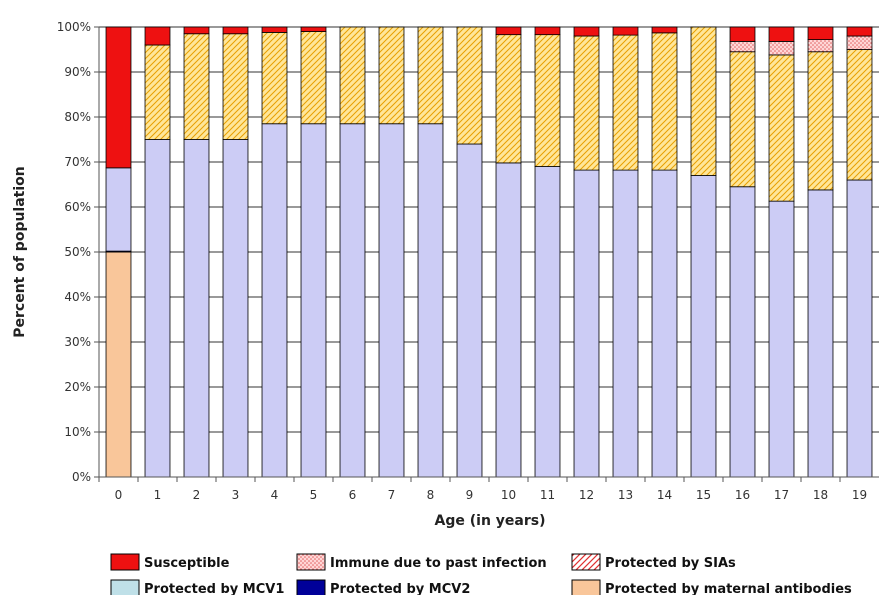  Describe the element at coordinates (275, 495) in the screenshot. I see `x-tick-label: 4` at that location.